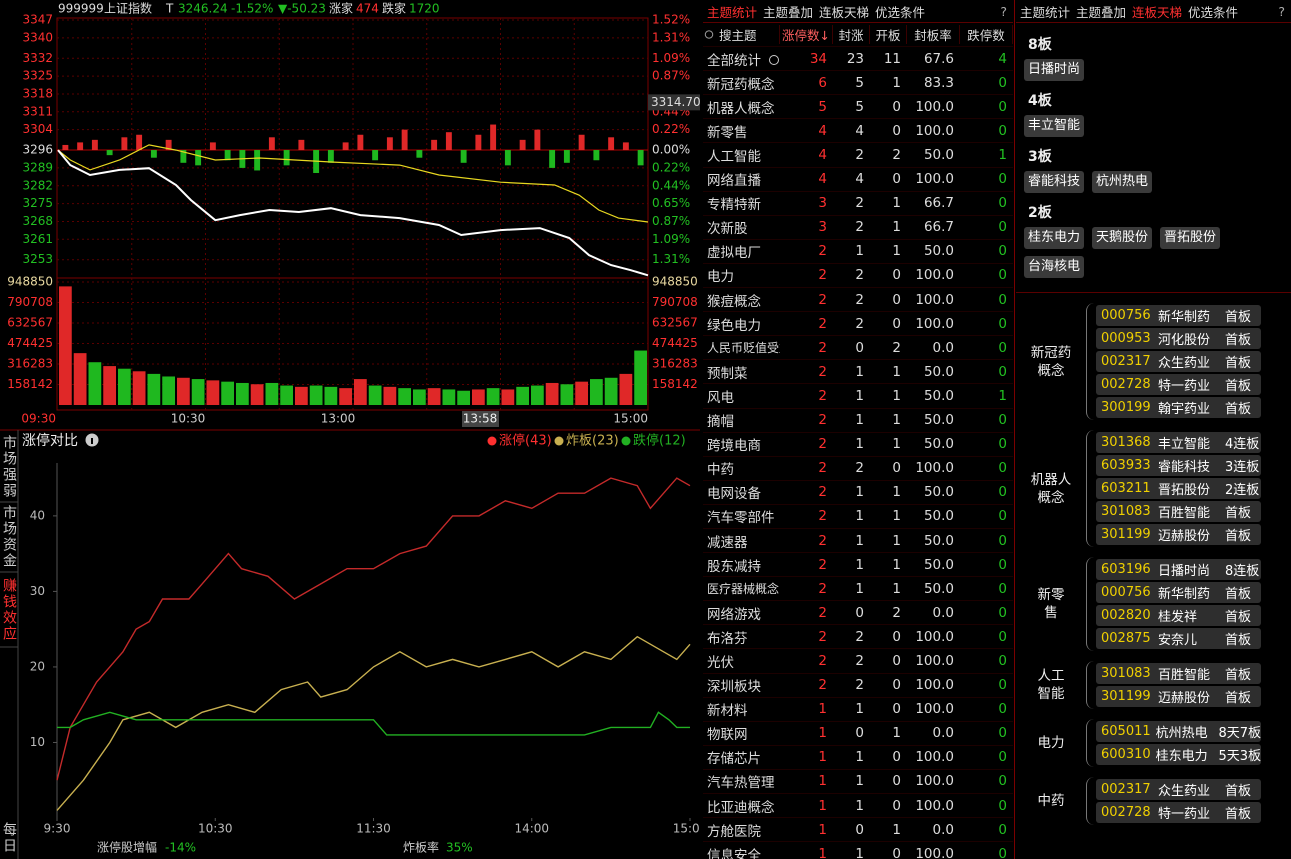 Image resolution: width=1291 pixels, height=859 pixels. I want to click on cell-value: 100.0, so click(934, 468).